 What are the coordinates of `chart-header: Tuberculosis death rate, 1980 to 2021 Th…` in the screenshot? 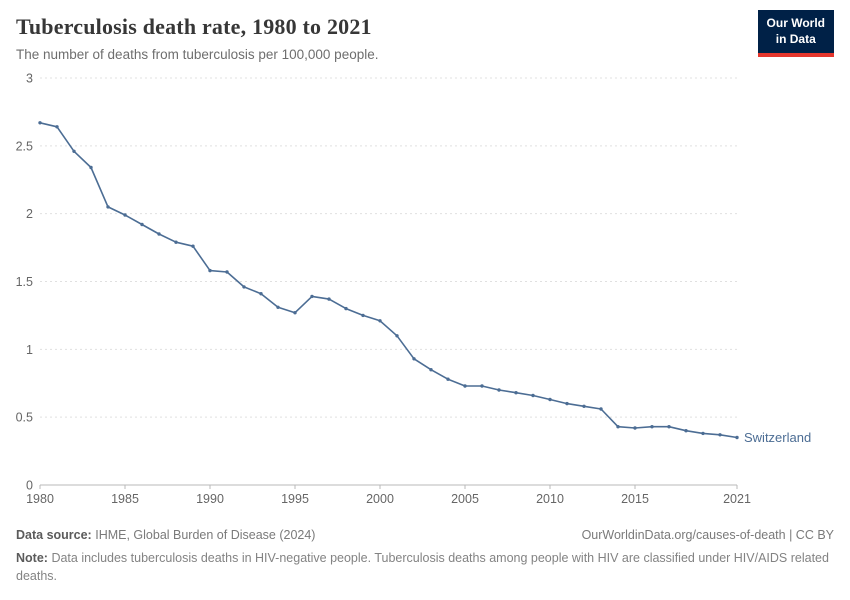 It's located at (425, 31).